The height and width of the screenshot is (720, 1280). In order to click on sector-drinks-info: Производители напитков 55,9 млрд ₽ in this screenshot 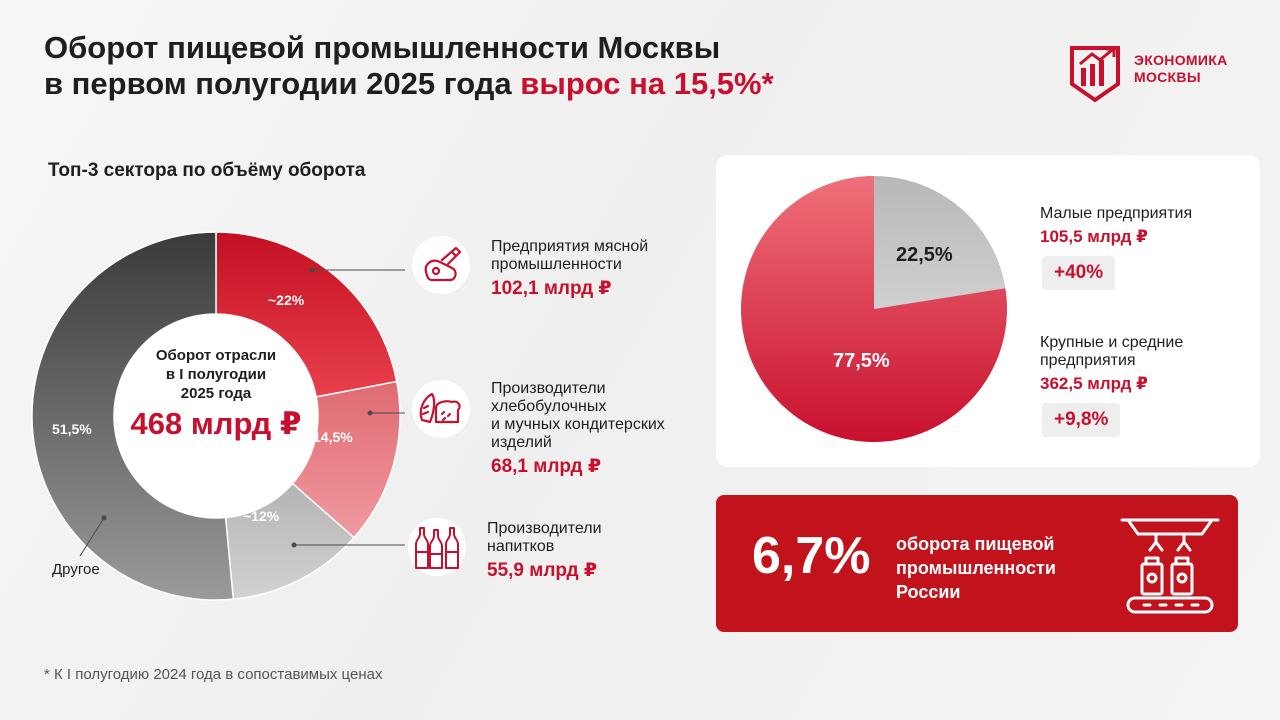, I will do `click(544, 551)`.